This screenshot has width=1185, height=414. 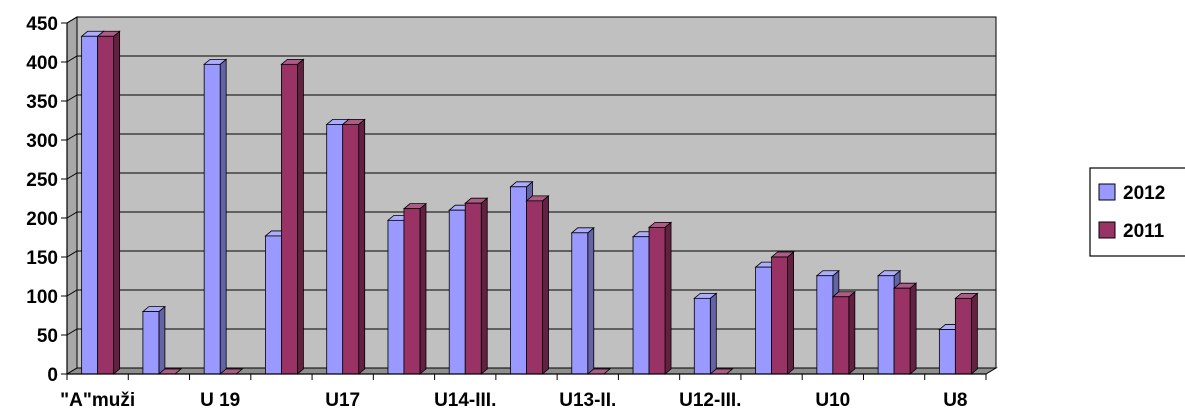 I want to click on legend-label-2011: 2011, so click(x=1144, y=231).